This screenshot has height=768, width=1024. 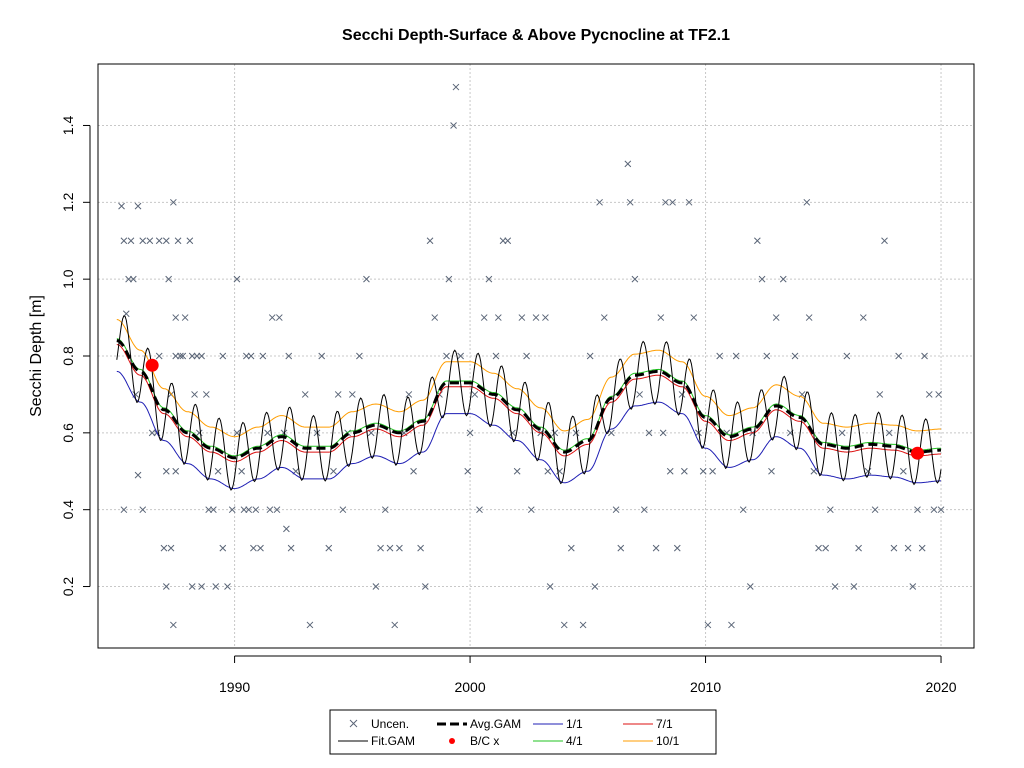 What do you see at coordinates (574, 724) in the screenshot?
I see `legend-label: 1/1` at bounding box center [574, 724].